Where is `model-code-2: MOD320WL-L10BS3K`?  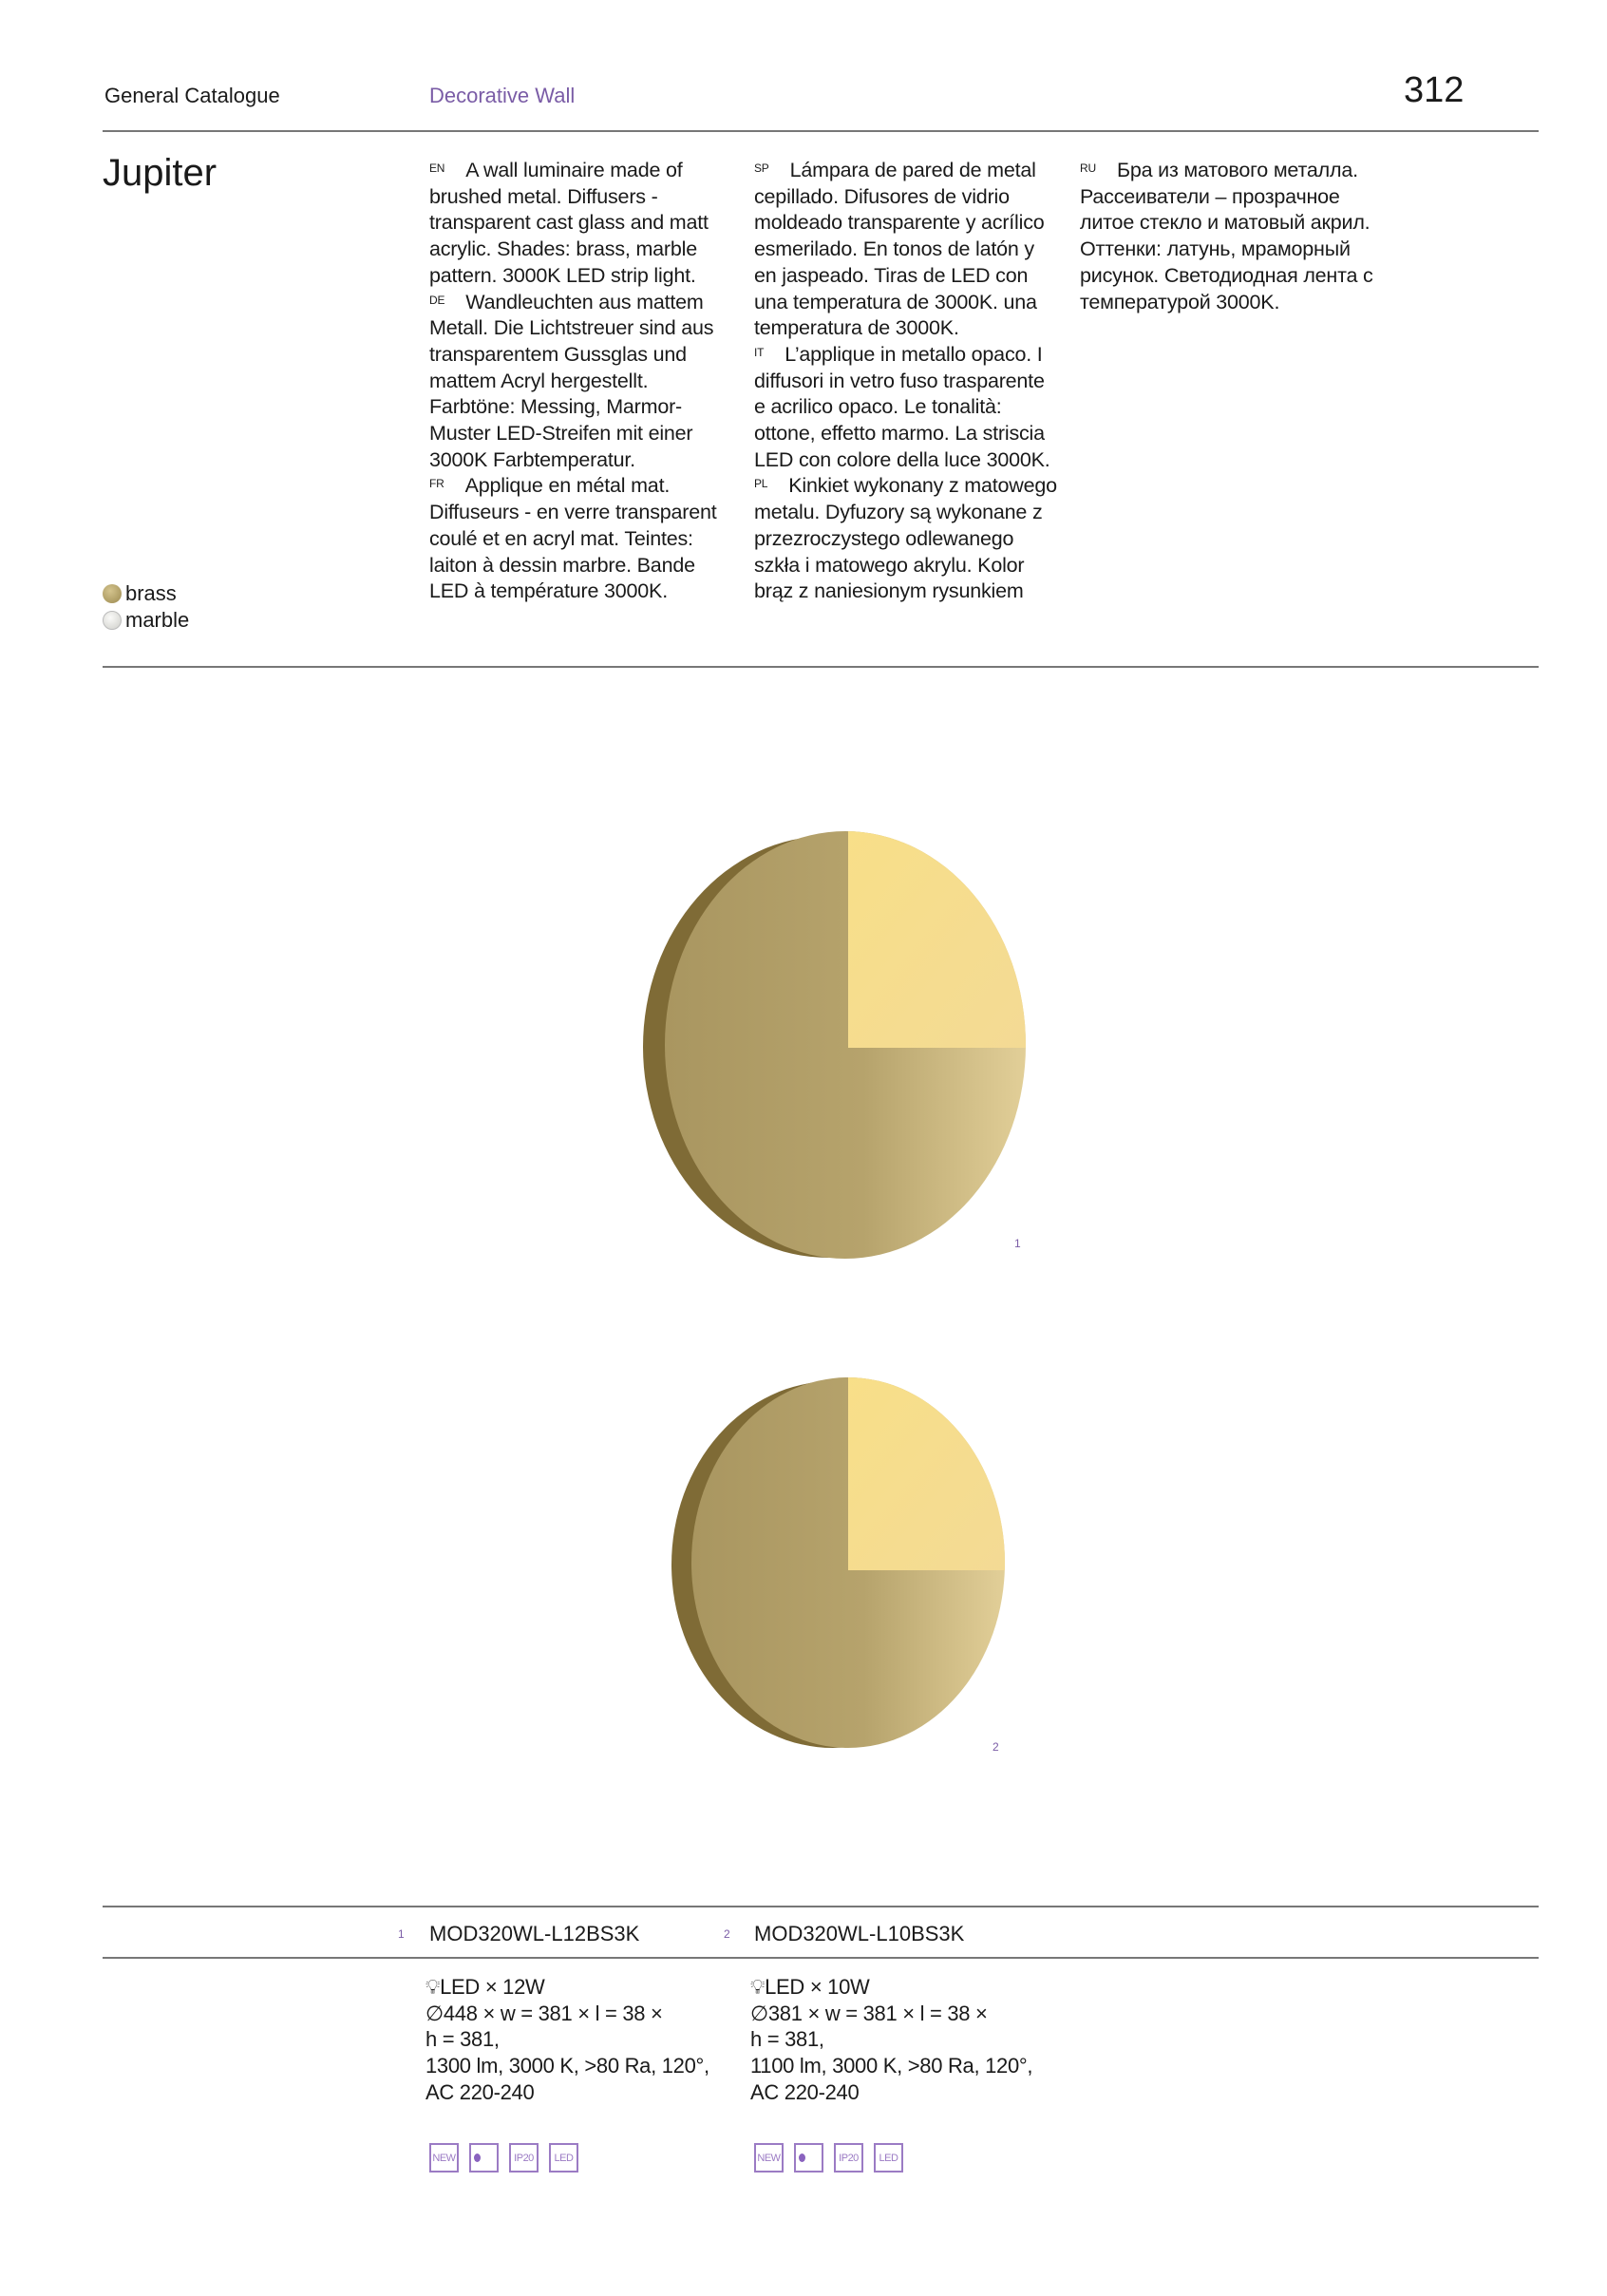
model-code-2: MOD320WL-L10BS3K is located at coordinates (859, 1933).